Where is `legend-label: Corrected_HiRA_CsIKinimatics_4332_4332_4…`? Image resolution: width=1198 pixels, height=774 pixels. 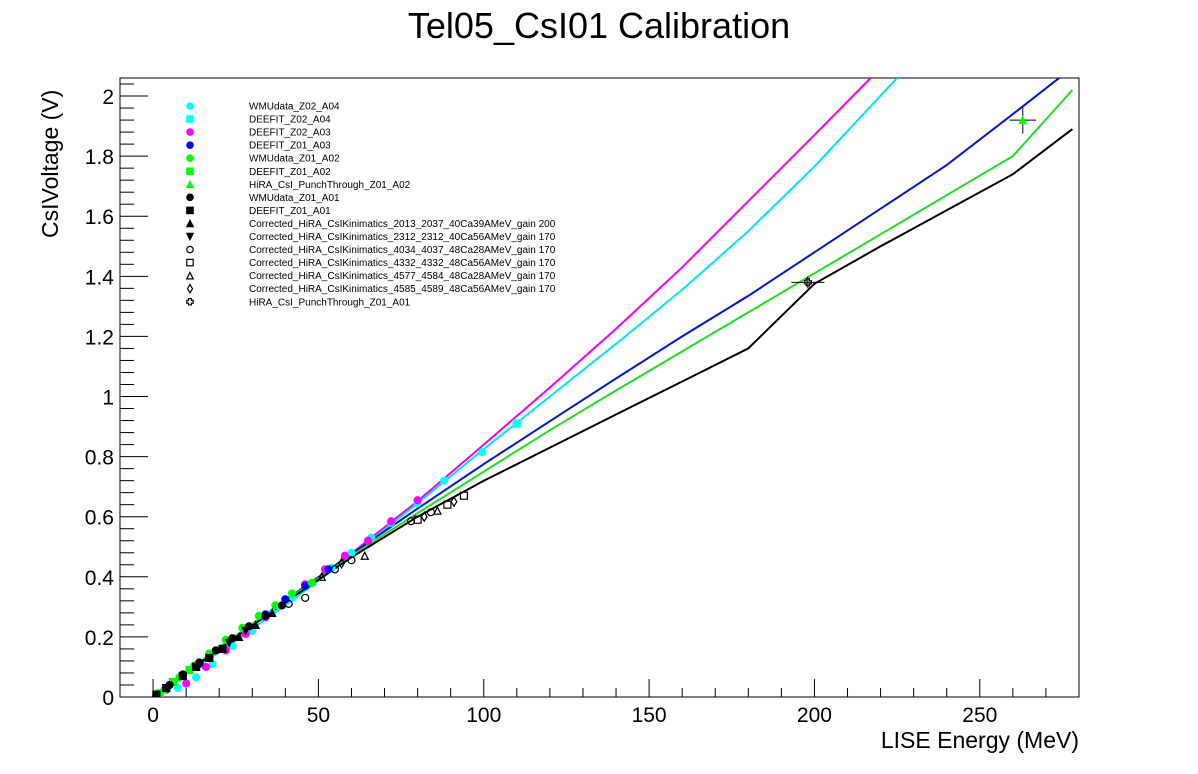
legend-label: Corrected_HiRA_CsIKinimatics_4332_4332_4… is located at coordinates (402, 263).